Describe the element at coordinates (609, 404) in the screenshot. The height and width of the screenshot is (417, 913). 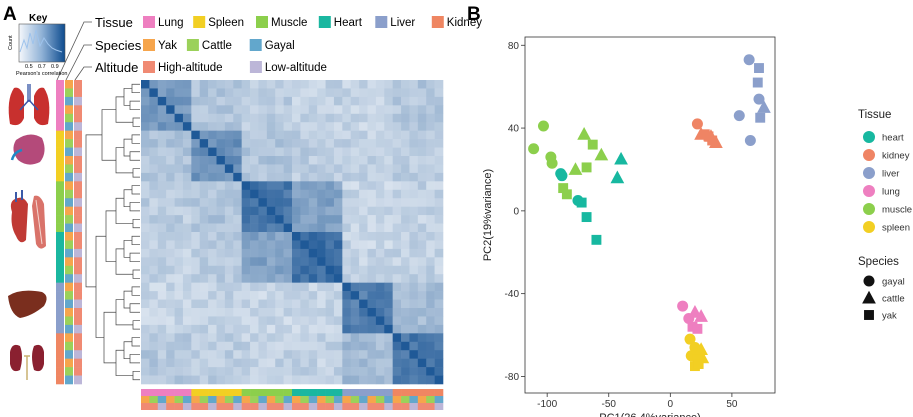
I see `x-tick-label: -50` at that location.